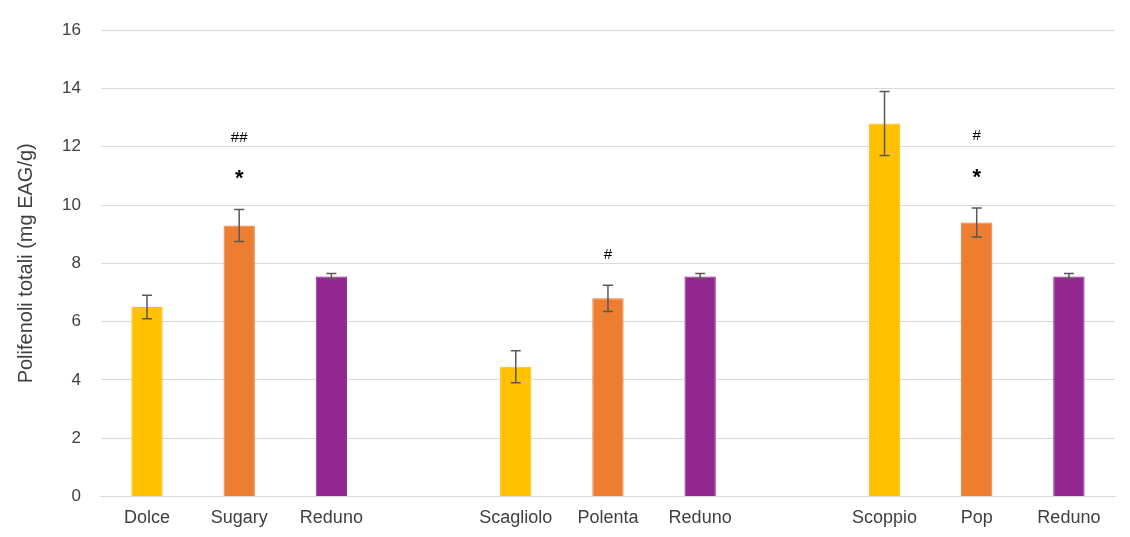  What do you see at coordinates (71, 88) in the screenshot?
I see `y-tick-label: 14` at bounding box center [71, 88].